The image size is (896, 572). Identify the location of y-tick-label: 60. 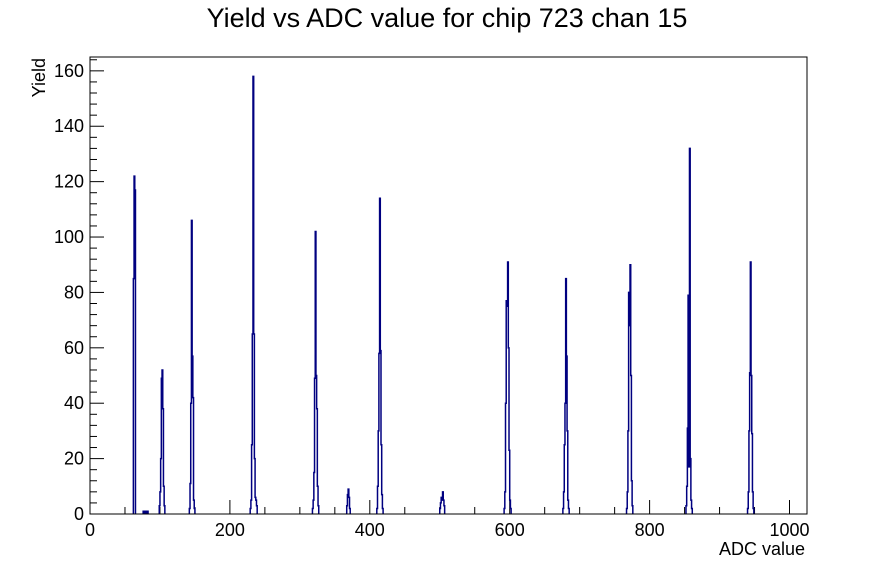
(74, 348).